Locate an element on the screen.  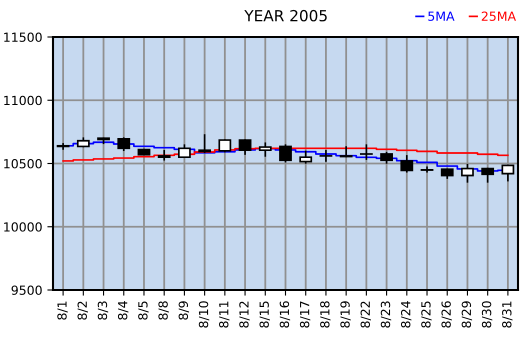
x-tick-label: 8/23 is located at coordinates (386, 314).